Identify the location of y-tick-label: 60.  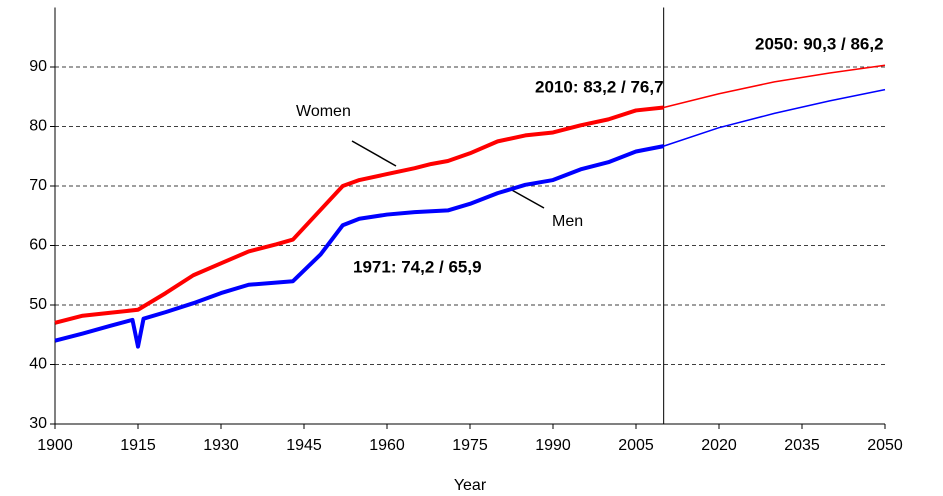
(38, 245).